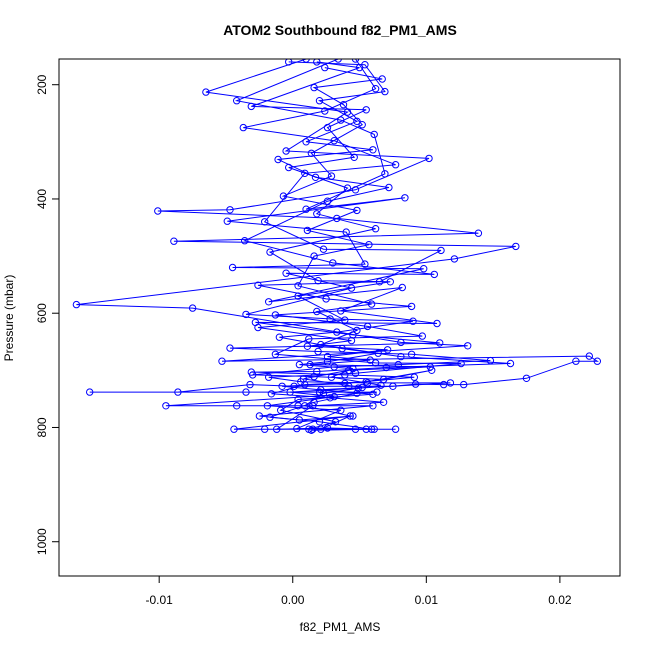 The image size is (650, 650). Describe the element at coordinates (42, 199) in the screenshot. I see `y-tick-label: 400` at that location.